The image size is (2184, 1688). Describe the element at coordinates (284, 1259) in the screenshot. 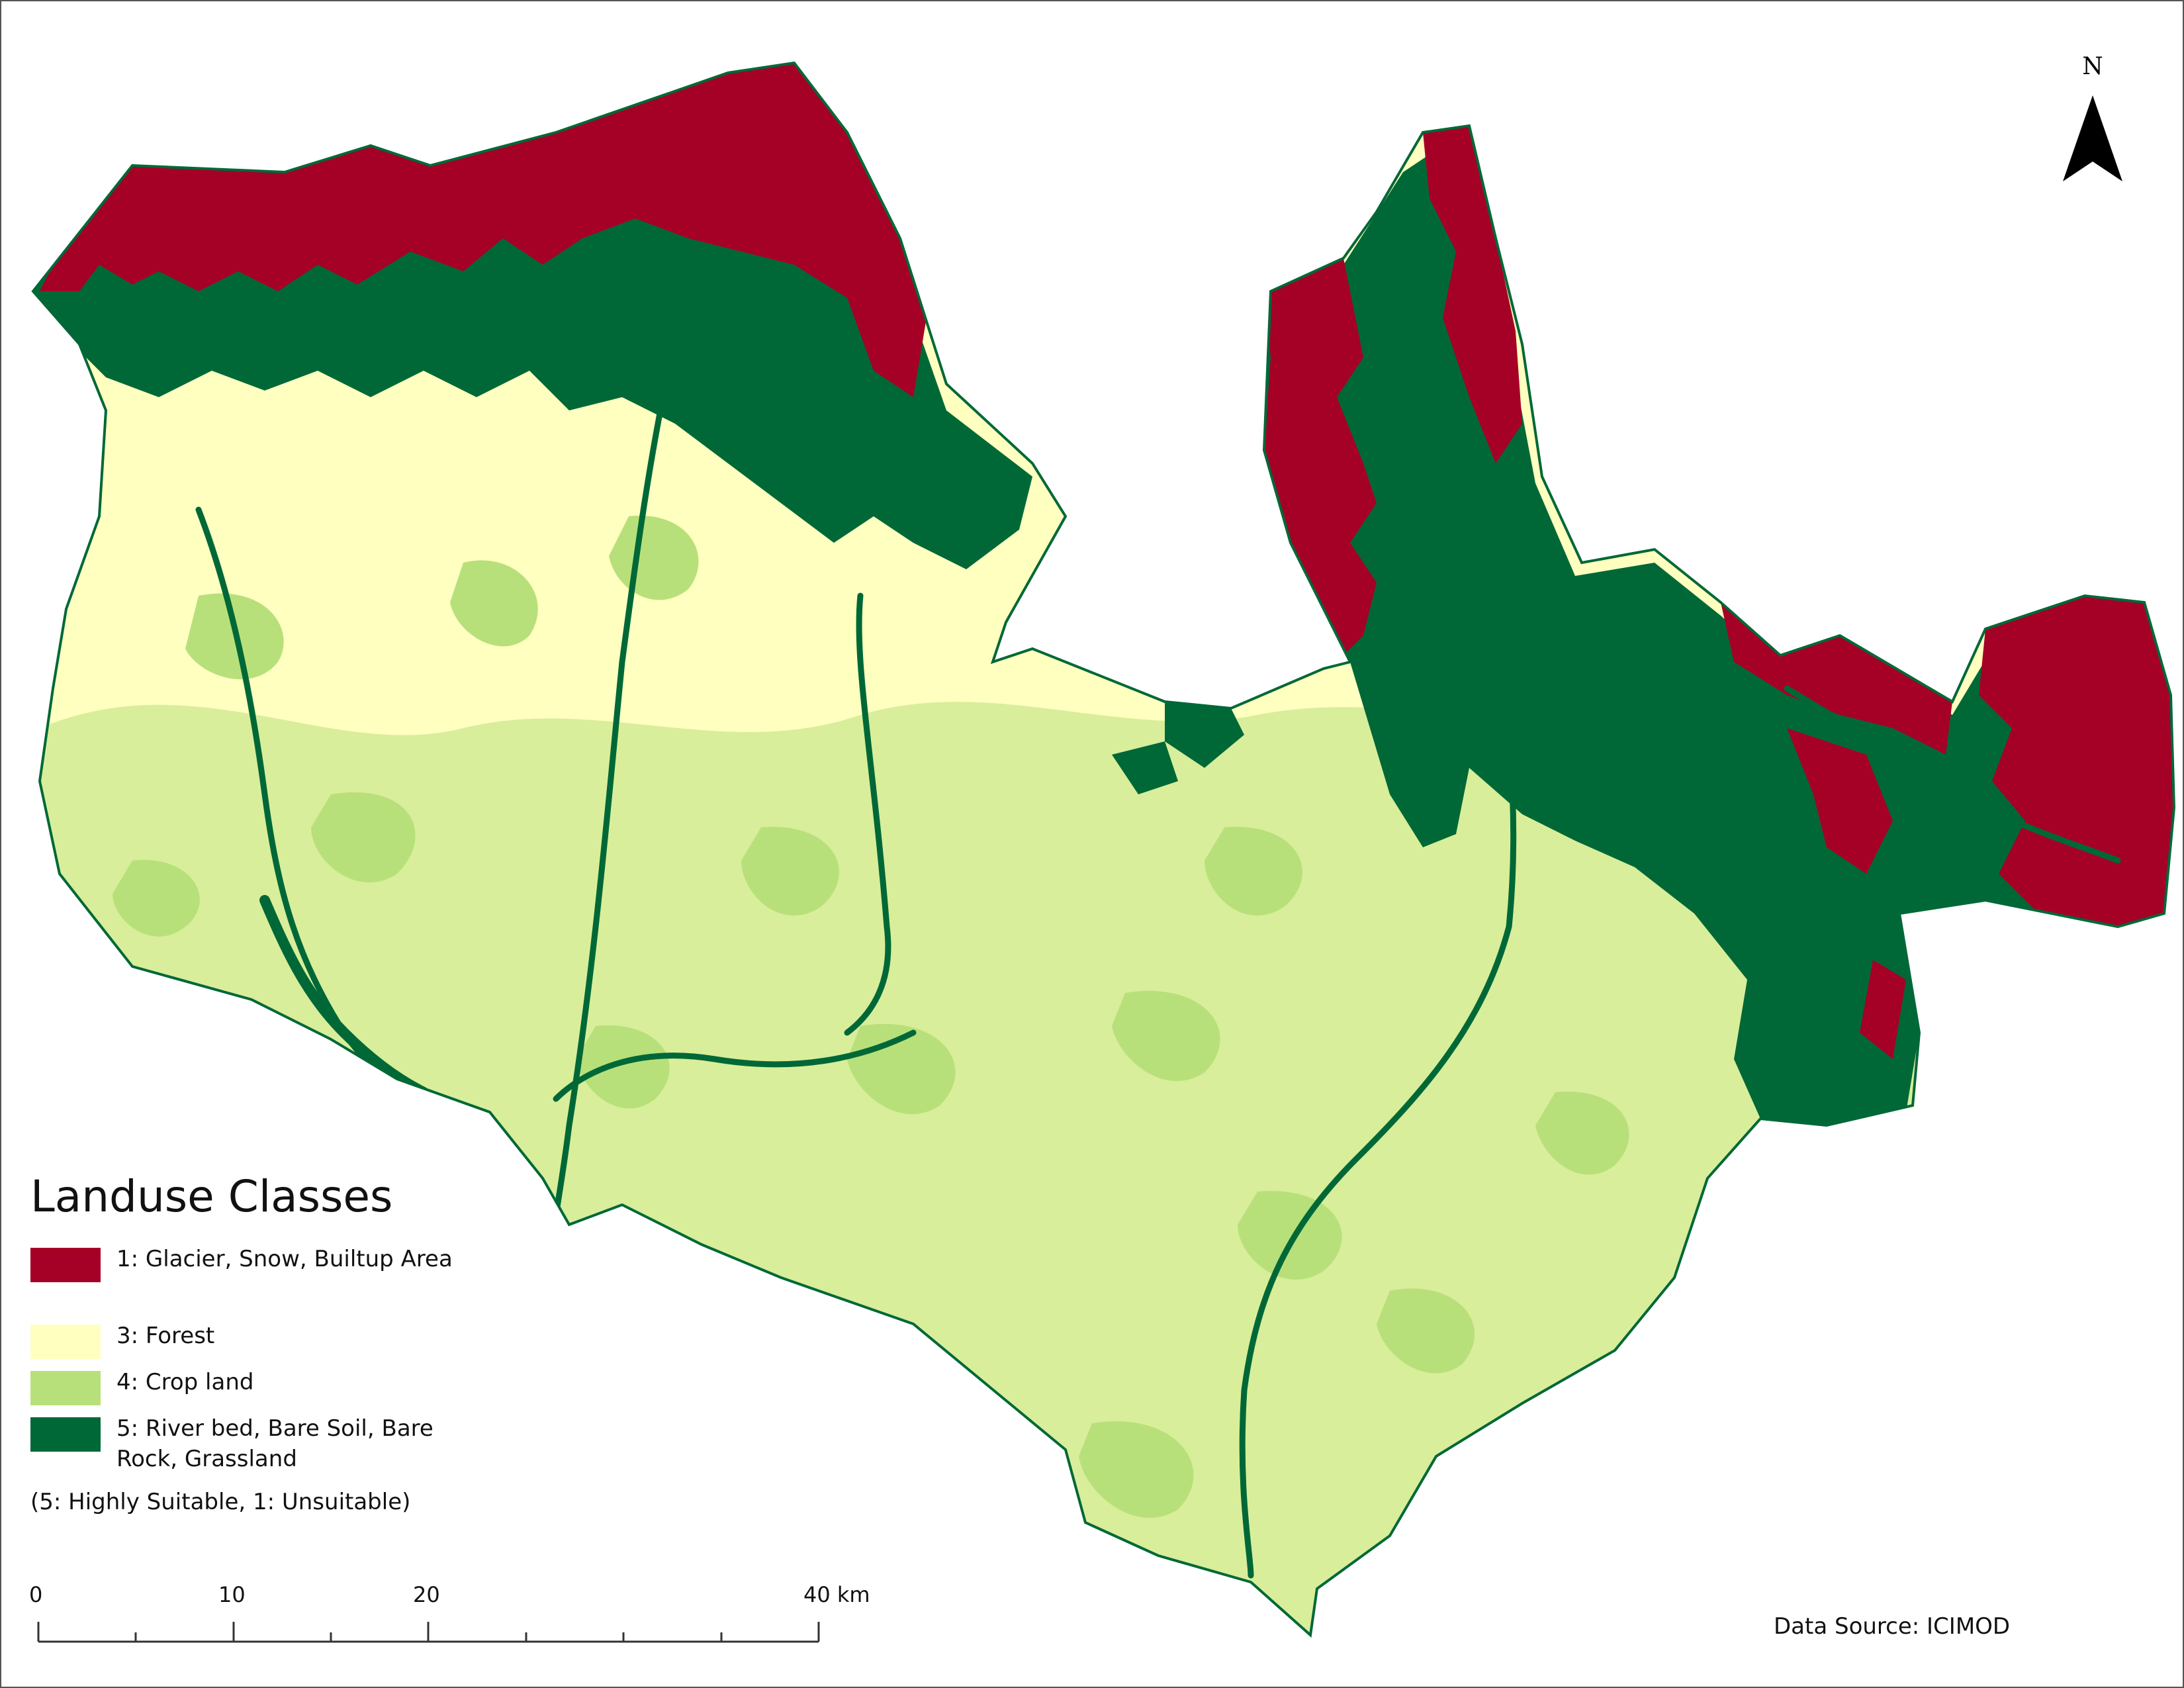

I see `legend-label-class1: 1: Glacier, Snow, Builtup Area` at that location.